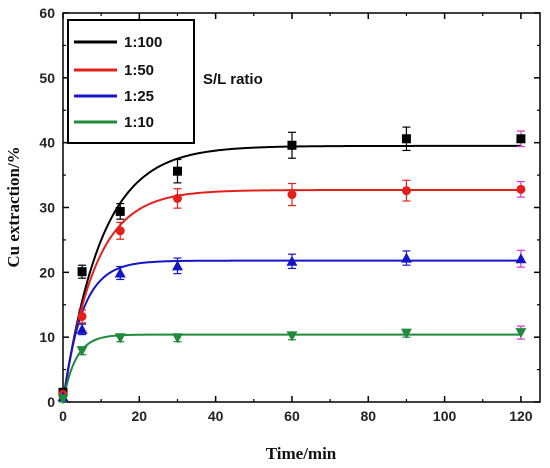  What do you see at coordinates (368, 416) in the screenshot?
I see `x-tick-label: 80` at bounding box center [368, 416].